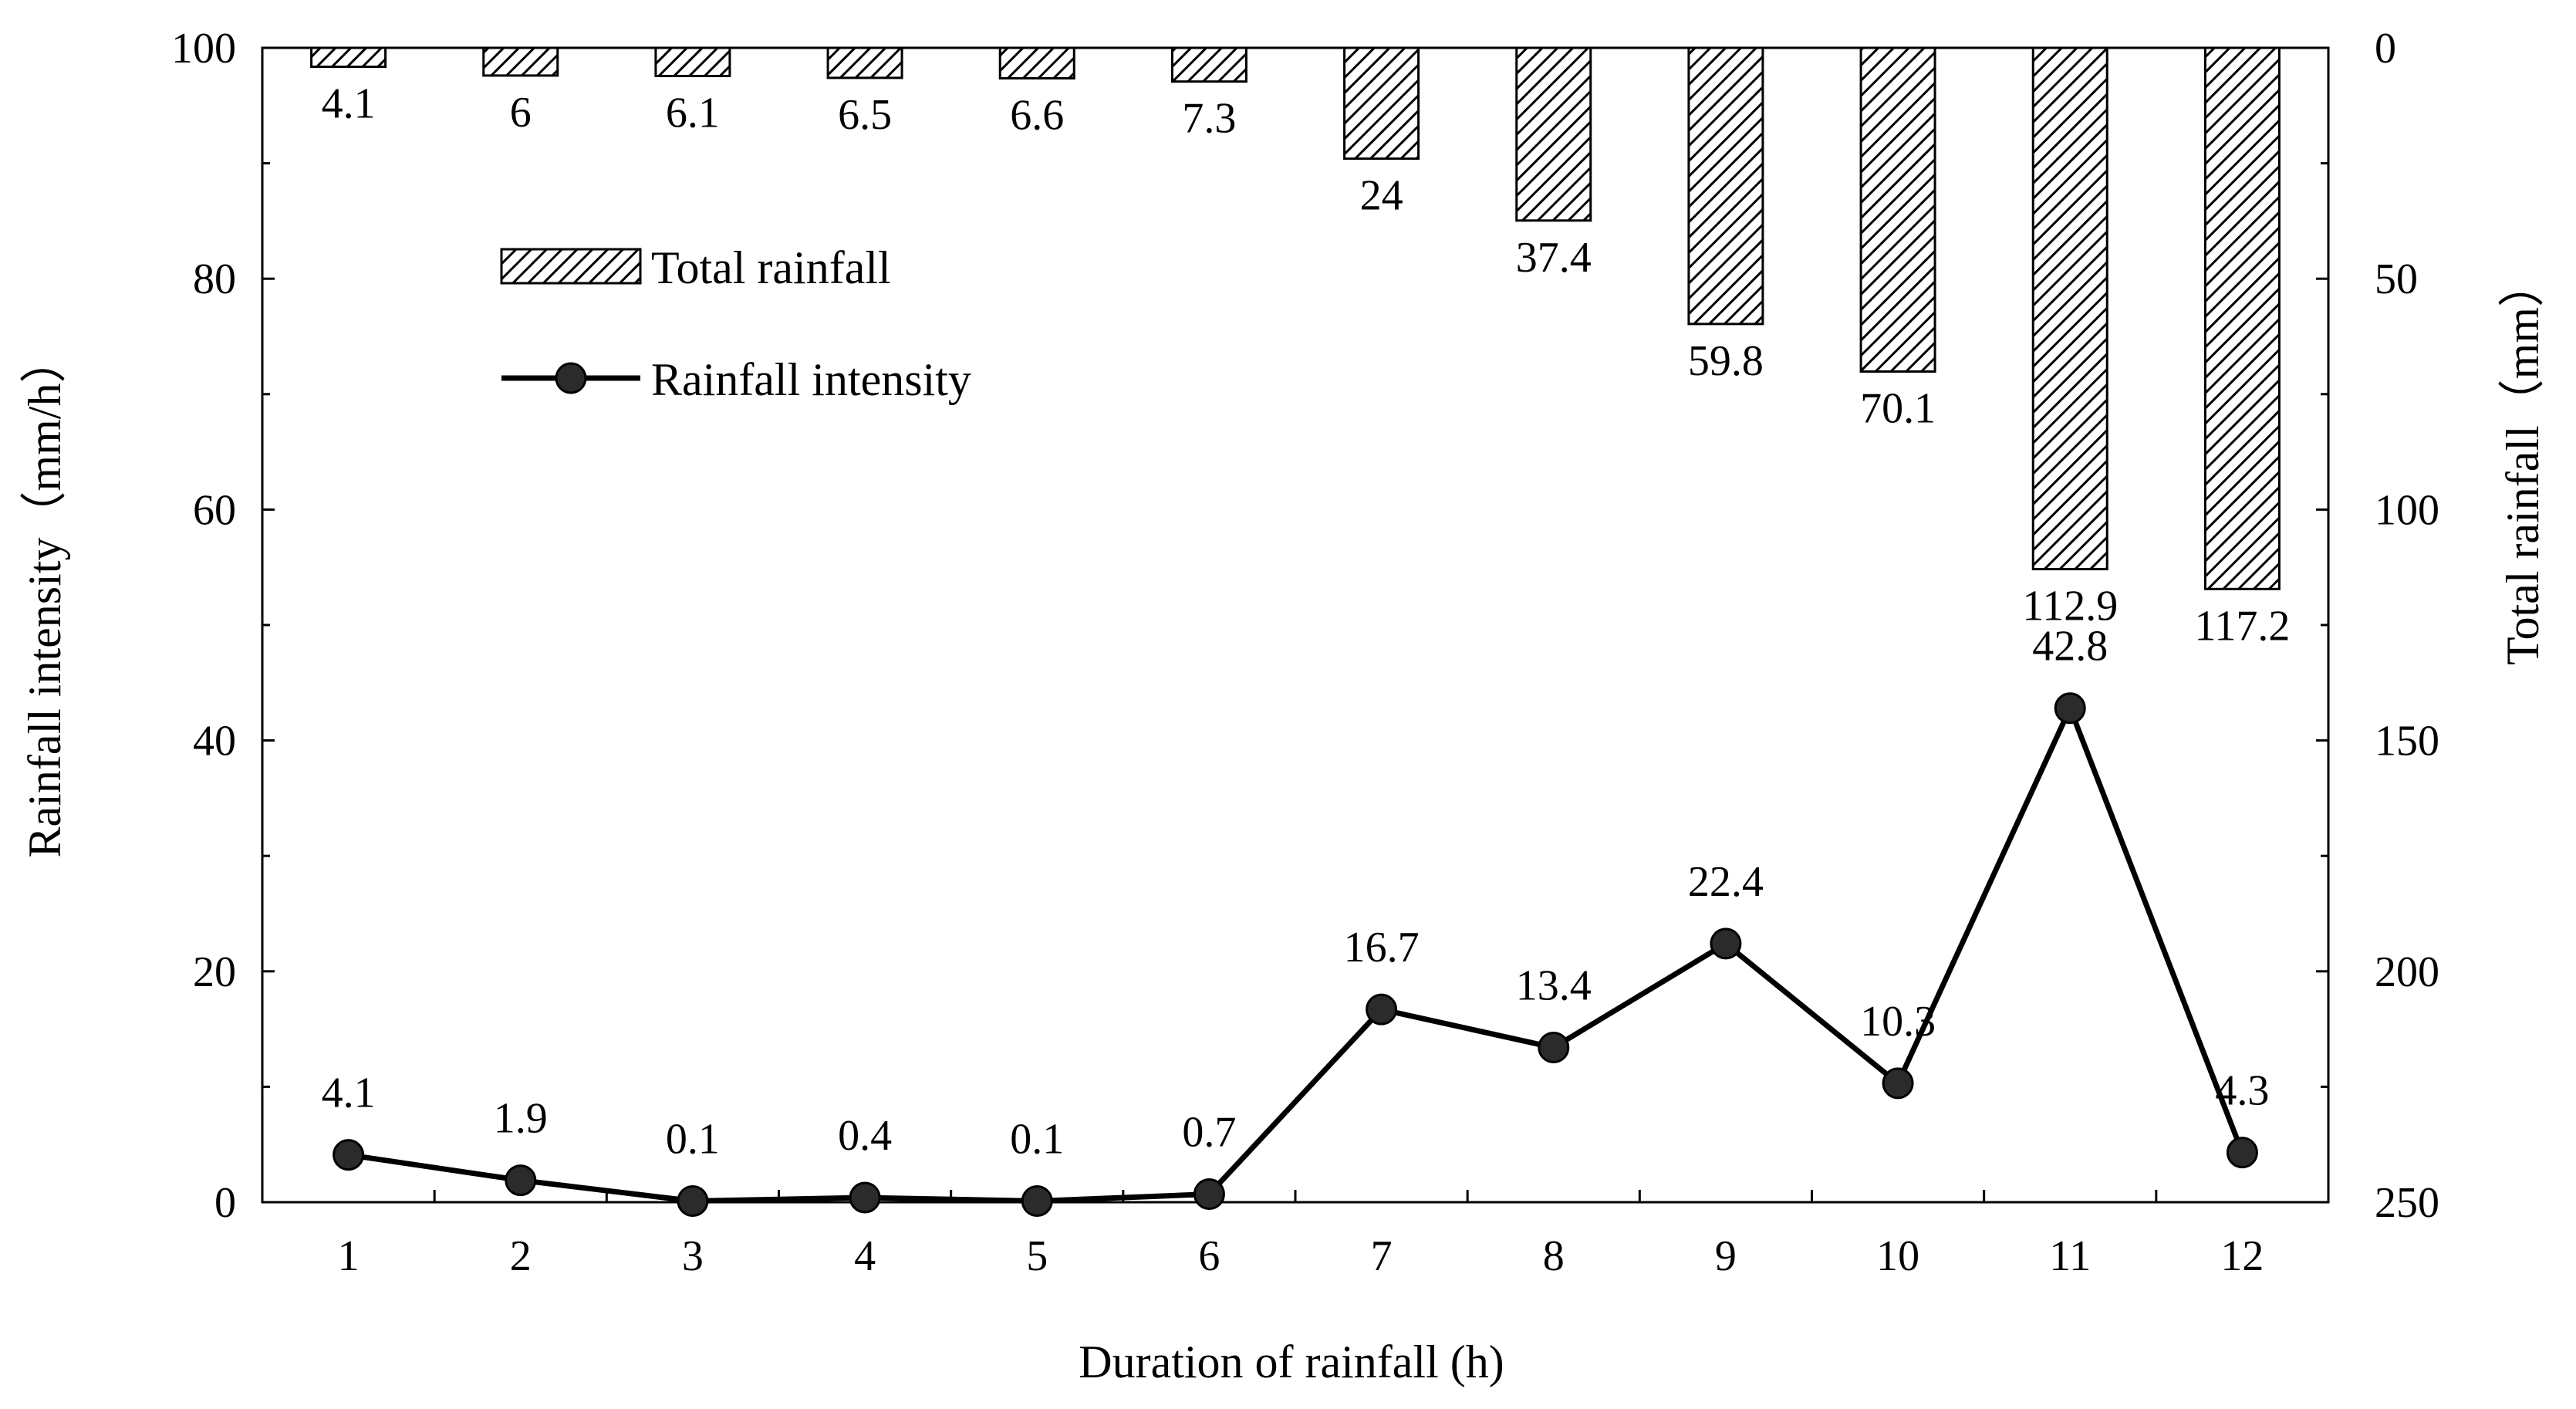 This screenshot has height=1409, width=2576. Describe the element at coordinates (2407, 1203) in the screenshot. I see `y-right-tick-label-250: 250` at that location.